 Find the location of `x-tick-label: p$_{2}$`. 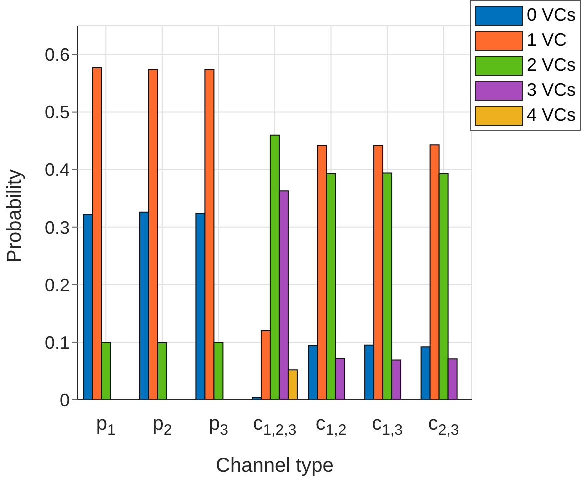

x-tick-label: p$_{2}$ is located at coordinates (162, 425).